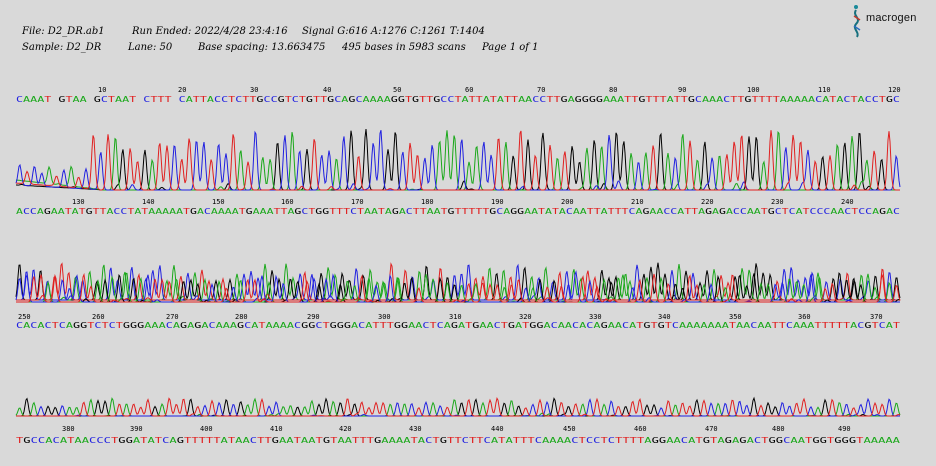 This screenshot has width=936, height=466. Describe the element at coordinates (172, 317) in the screenshot. I see `tick-label: 270` at that location.